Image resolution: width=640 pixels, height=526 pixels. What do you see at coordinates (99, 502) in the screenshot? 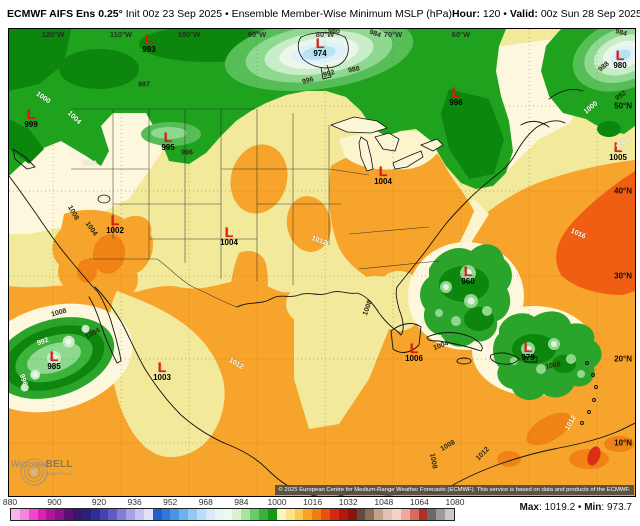
I see `colorbar-tick: 920` at bounding box center [99, 502].